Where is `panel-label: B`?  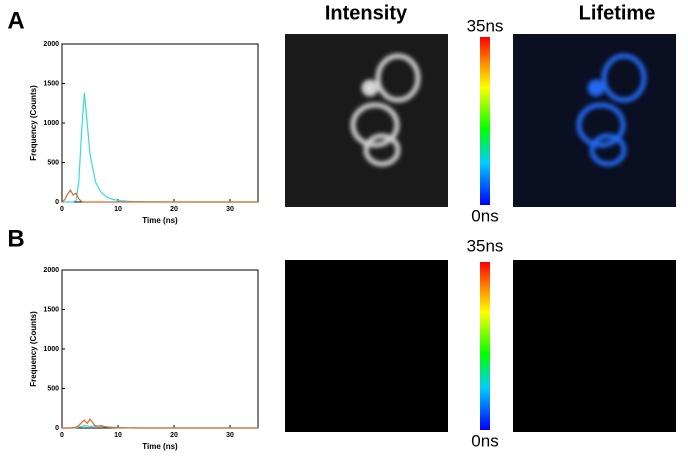 panel-label: B is located at coordinates (15, 238).